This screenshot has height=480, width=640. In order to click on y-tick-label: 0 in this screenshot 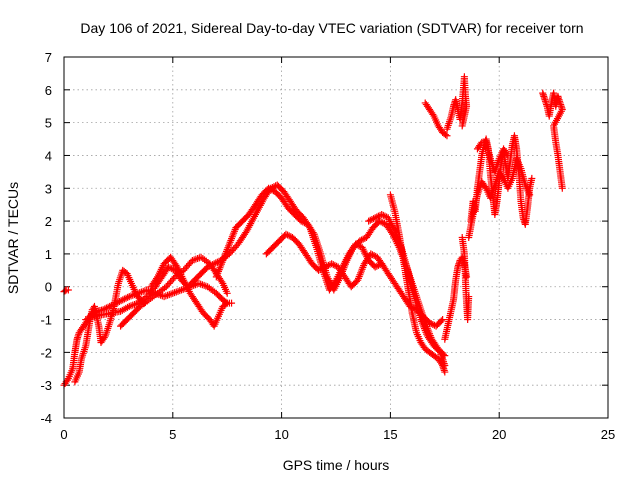, I will do `click(48, 287)`.